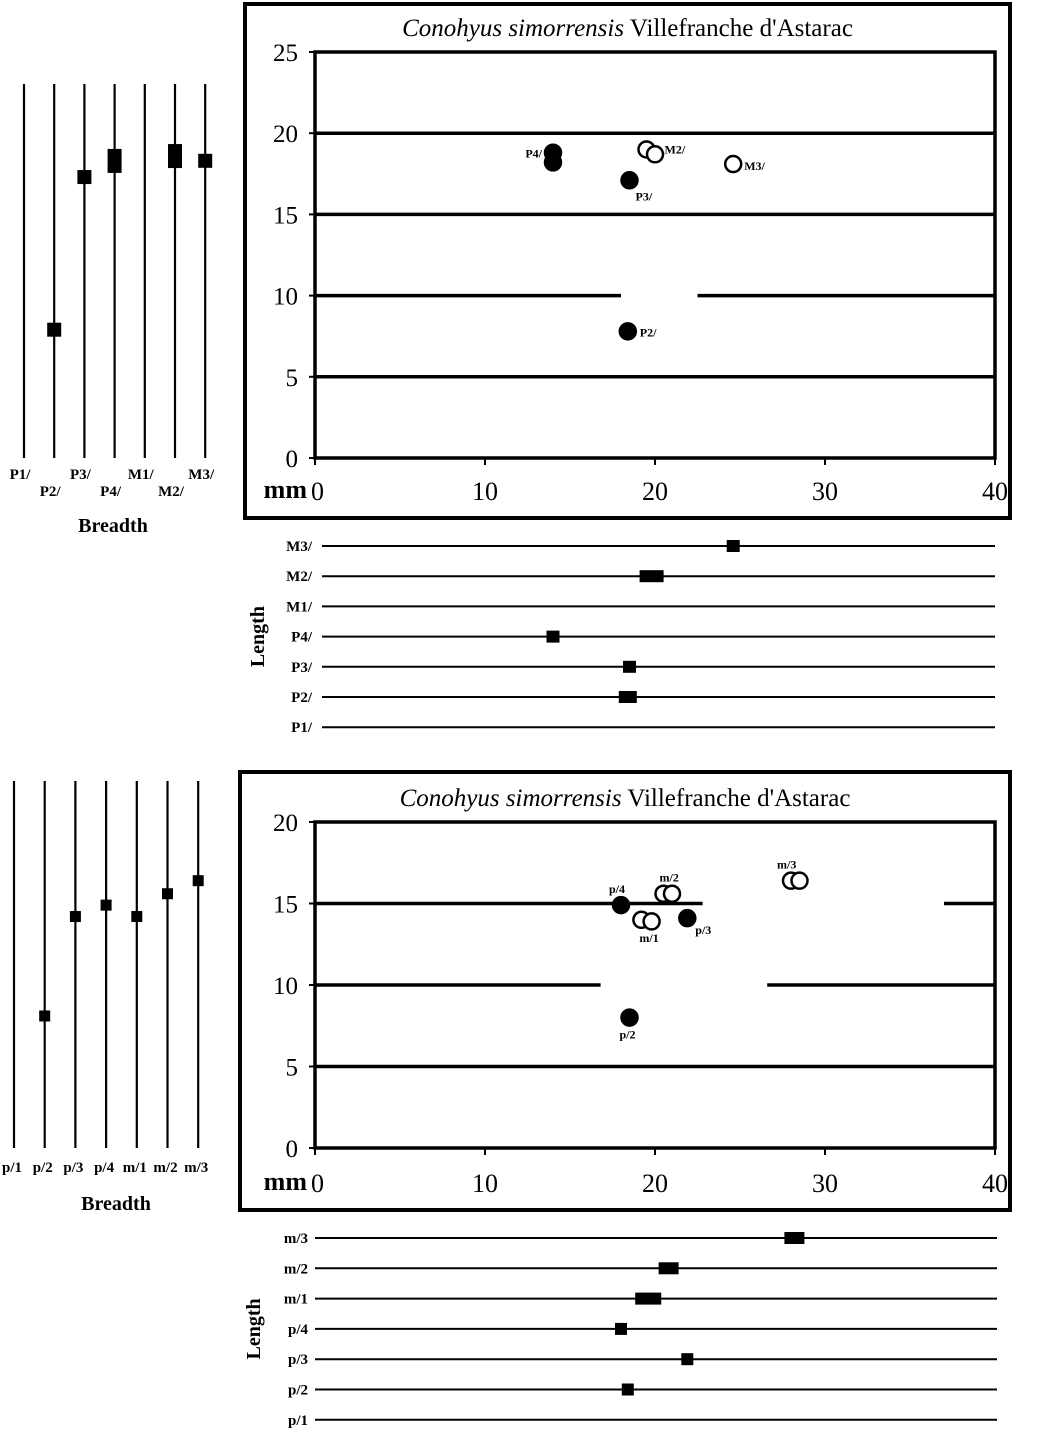 This screenshot has width=1044, height=1435. I want to click on data-point-label: P2/, so click(648, 332).